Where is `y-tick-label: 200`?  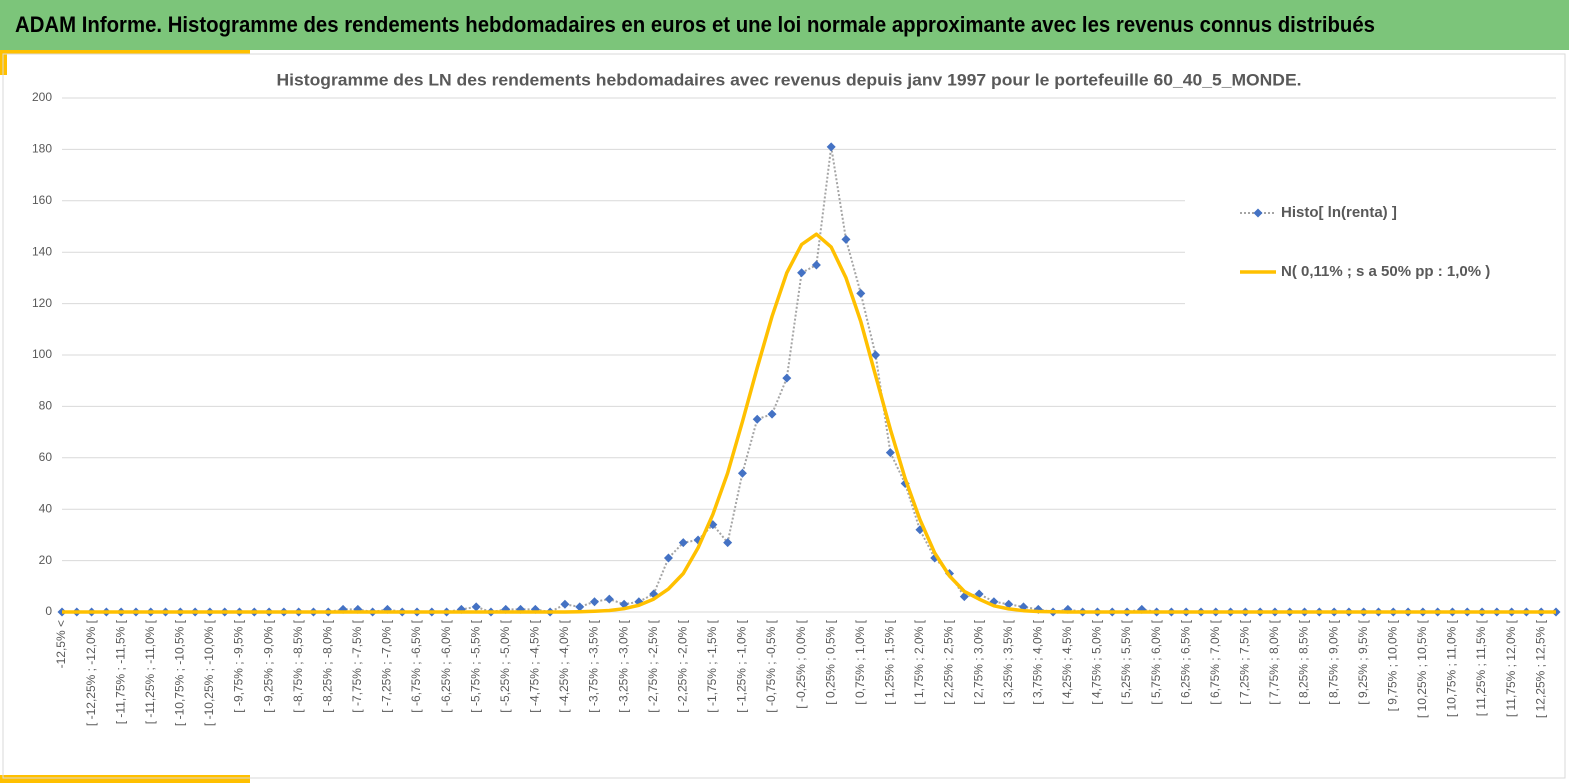
y-tick-label: 200 is located at coordinates (42, 97).